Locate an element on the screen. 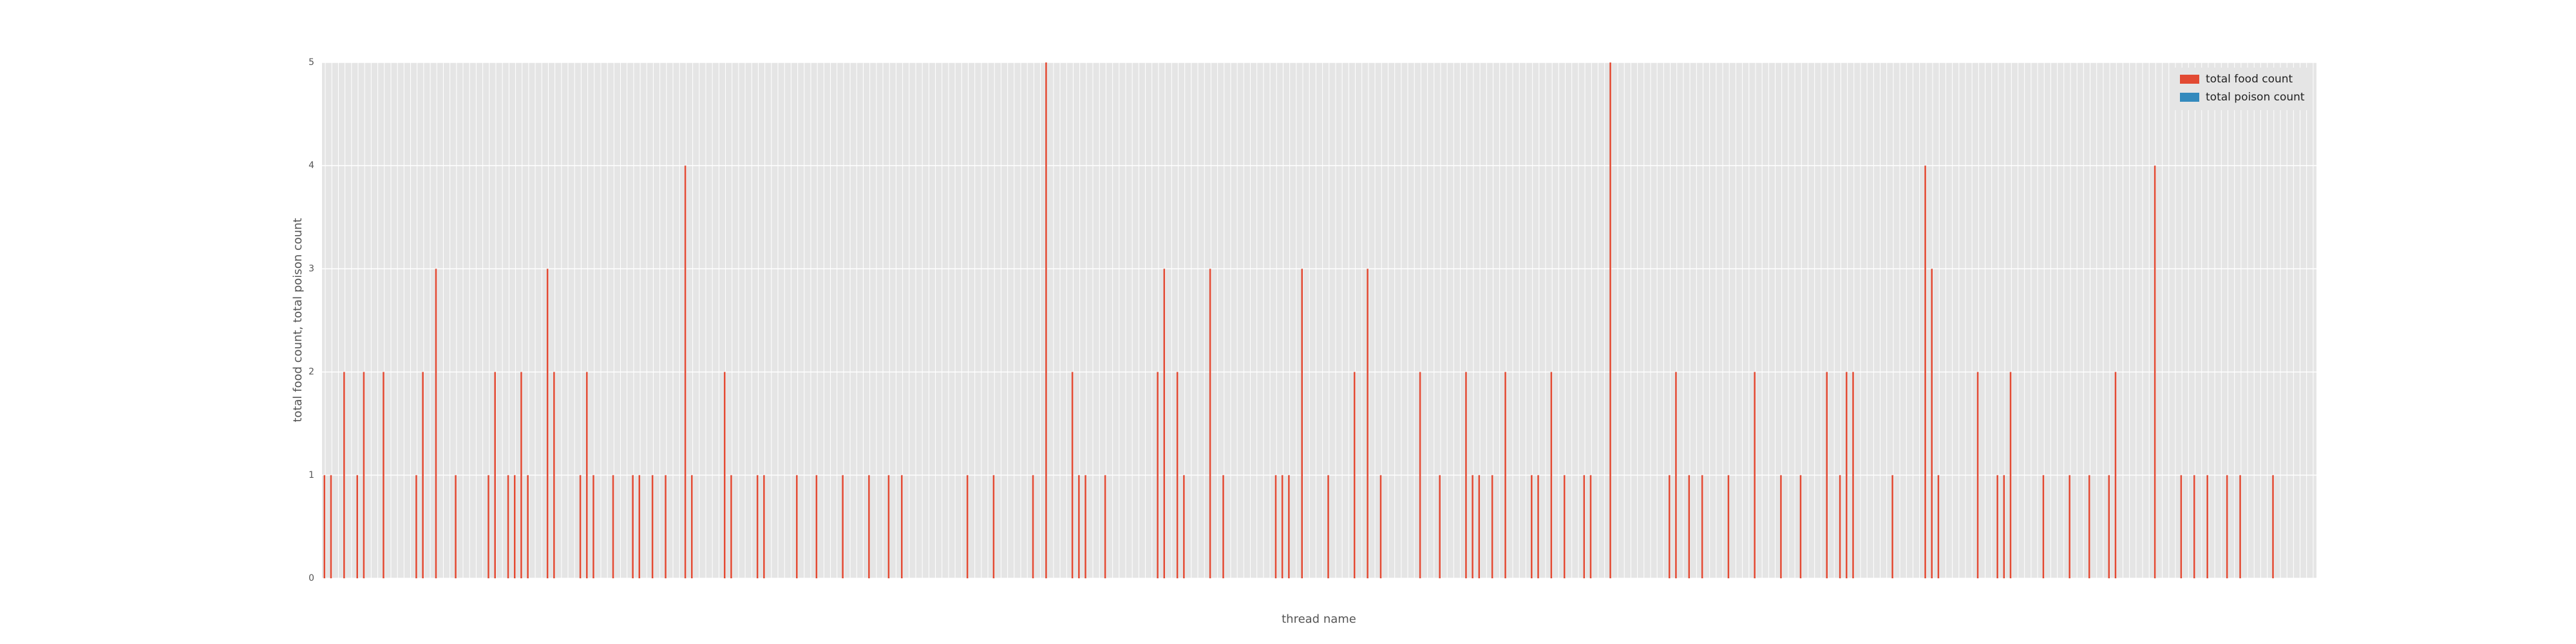  y-axis-label: total food count, total poison count is located at coordinates (298, 320).